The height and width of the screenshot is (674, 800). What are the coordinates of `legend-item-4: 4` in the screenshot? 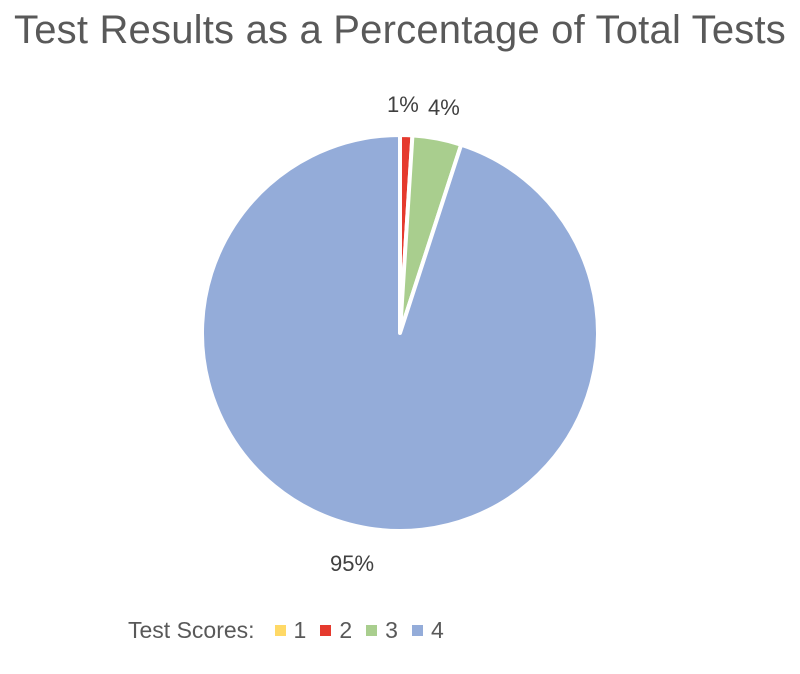 It's located at (427, 630).